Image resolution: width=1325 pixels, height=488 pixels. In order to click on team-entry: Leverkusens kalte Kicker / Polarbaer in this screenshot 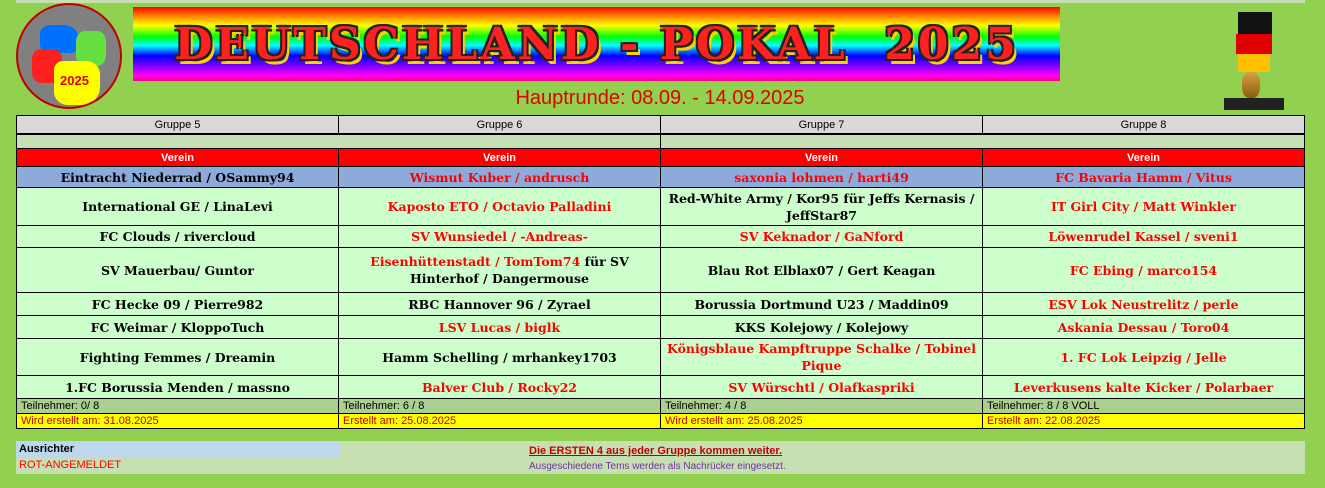, I will do `click(1143, 387)`.